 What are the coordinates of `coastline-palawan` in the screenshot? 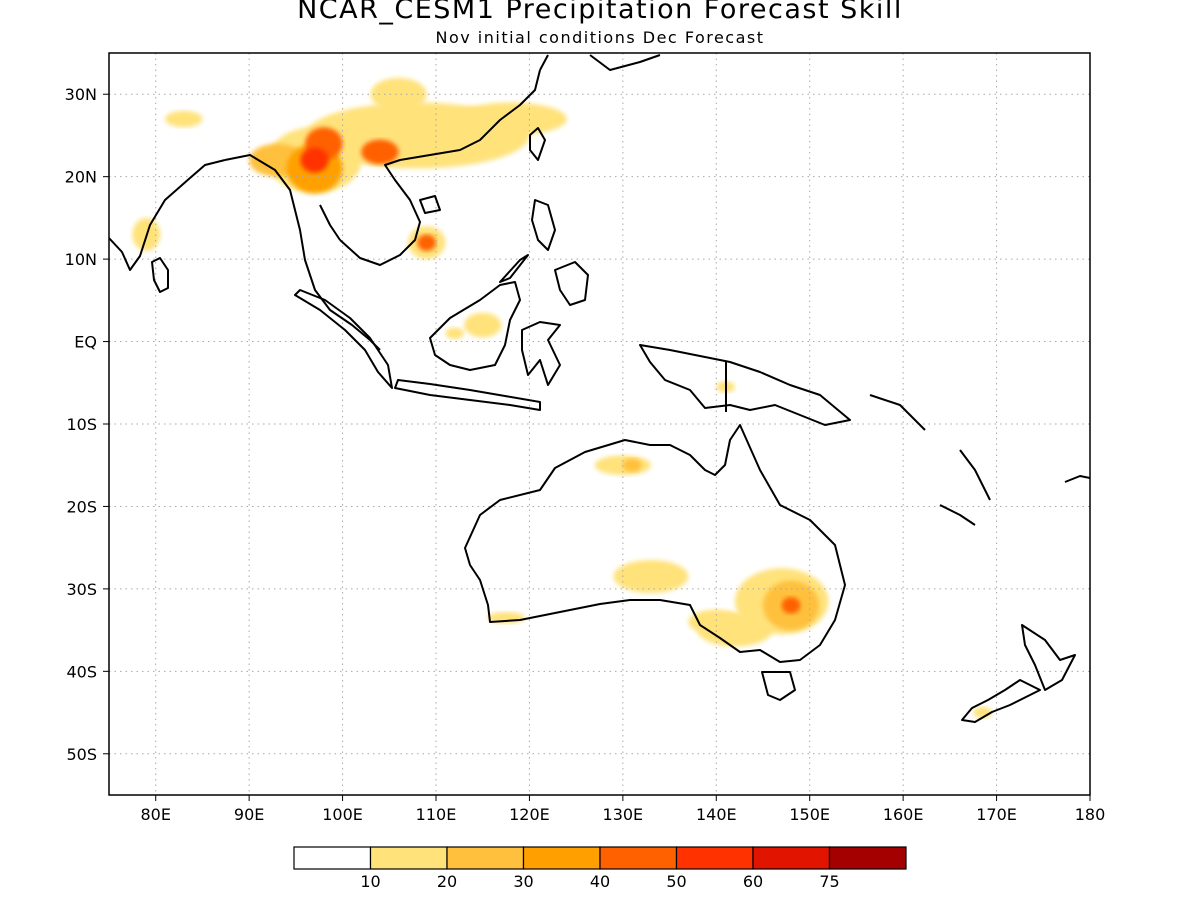 It's located at (514, 268).